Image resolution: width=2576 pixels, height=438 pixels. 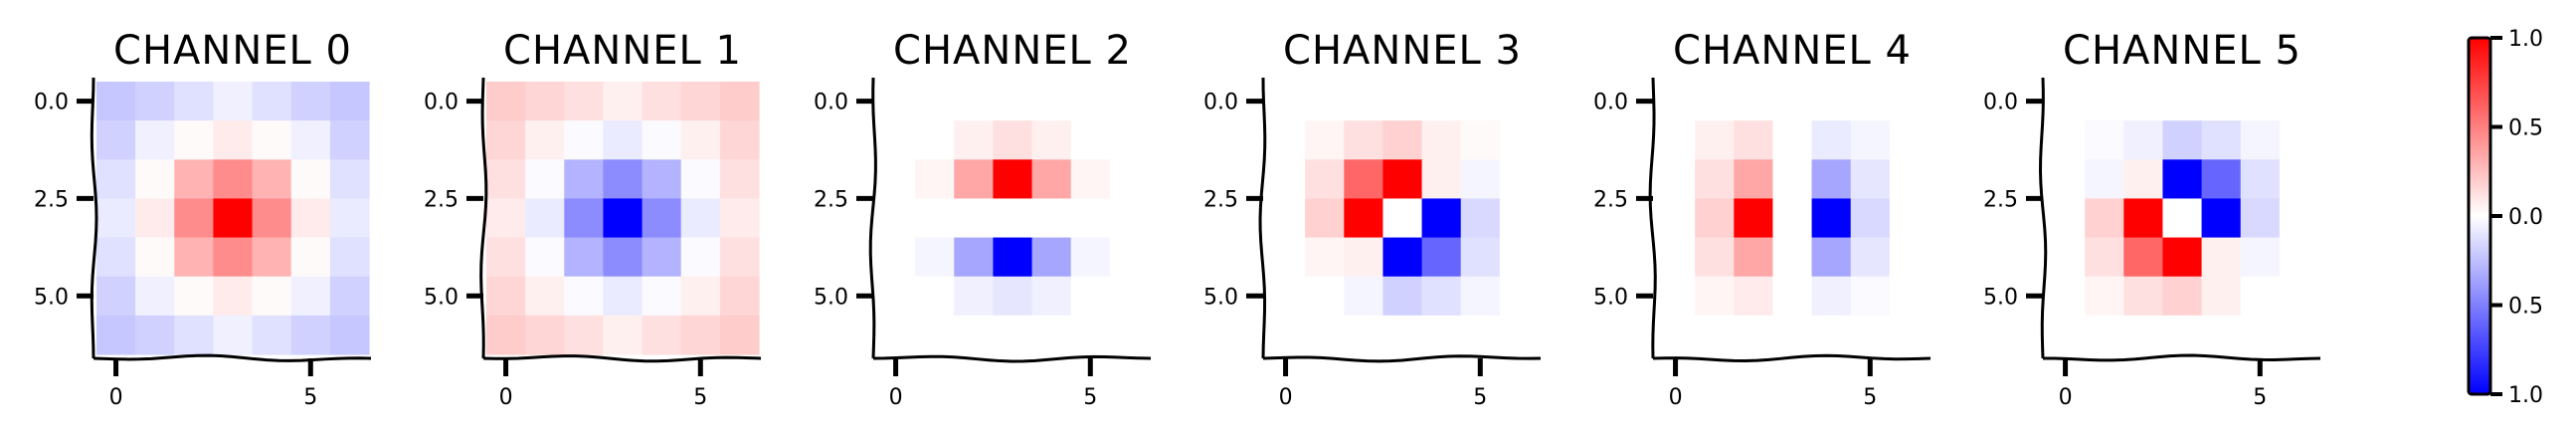 What do you see at coordinates (1754, 179) in the screenshot?
I see `heatmap-cell-r2-c2` at bounding box center [1754, 179].